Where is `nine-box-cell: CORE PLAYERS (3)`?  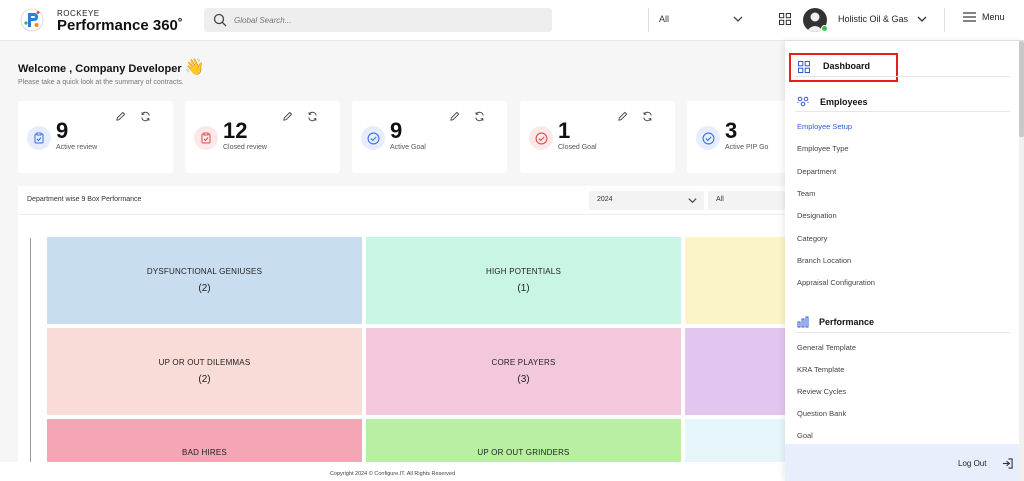 nine-box-cell: CORE PLAYERS (3) is located at coordinates (523, 371).